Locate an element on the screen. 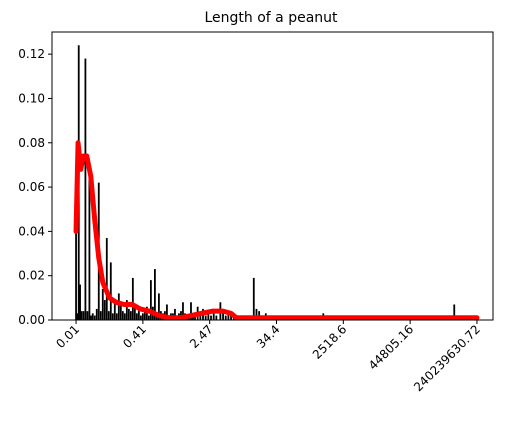 The image size is (523, 422). y-tick-label: 0.02 is located at coordinates (31, 276).